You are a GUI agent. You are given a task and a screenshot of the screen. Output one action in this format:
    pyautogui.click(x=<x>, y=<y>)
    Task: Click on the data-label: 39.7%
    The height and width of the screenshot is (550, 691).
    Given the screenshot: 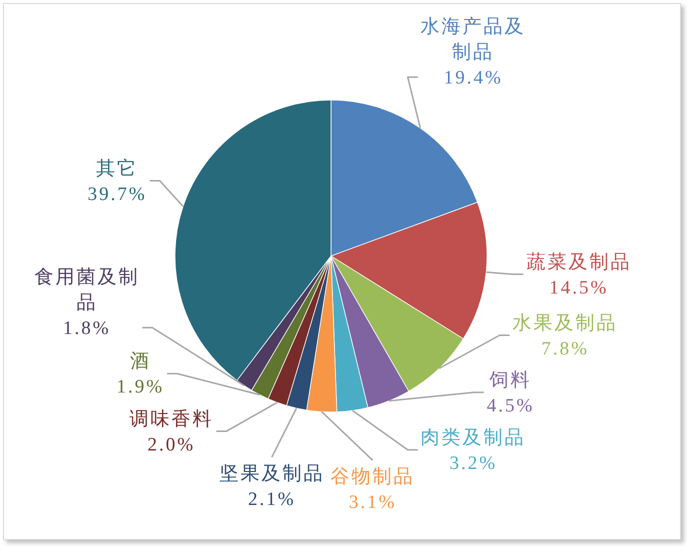 What is the action you would take?
    pyautogui.click(x=117, y=194)
    